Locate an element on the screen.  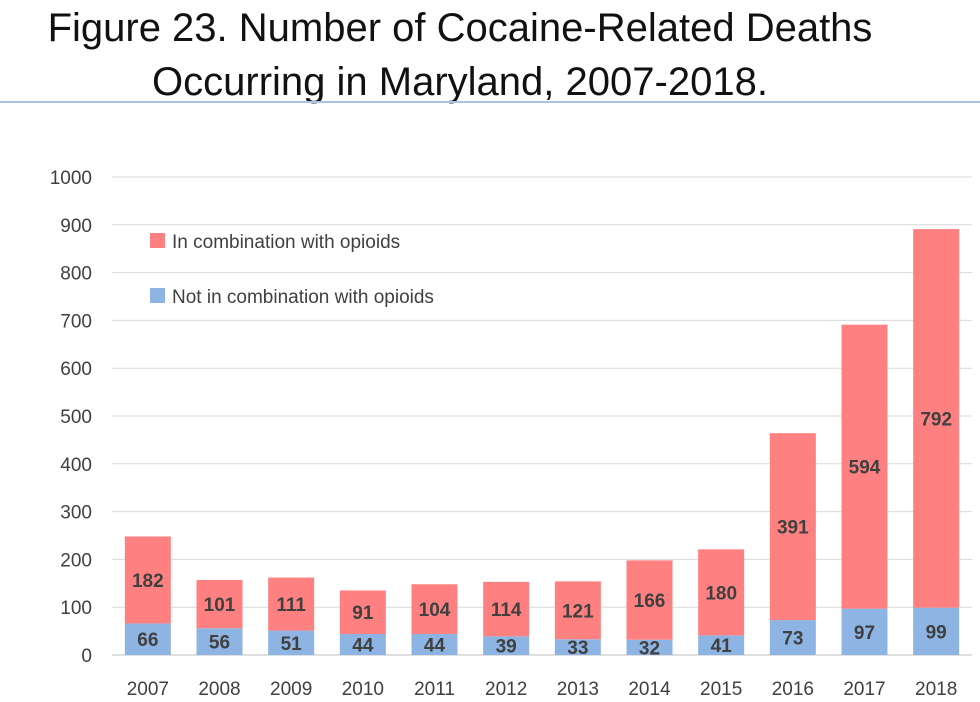
bar-opioids-2011 is located at coordinates (434, 609).